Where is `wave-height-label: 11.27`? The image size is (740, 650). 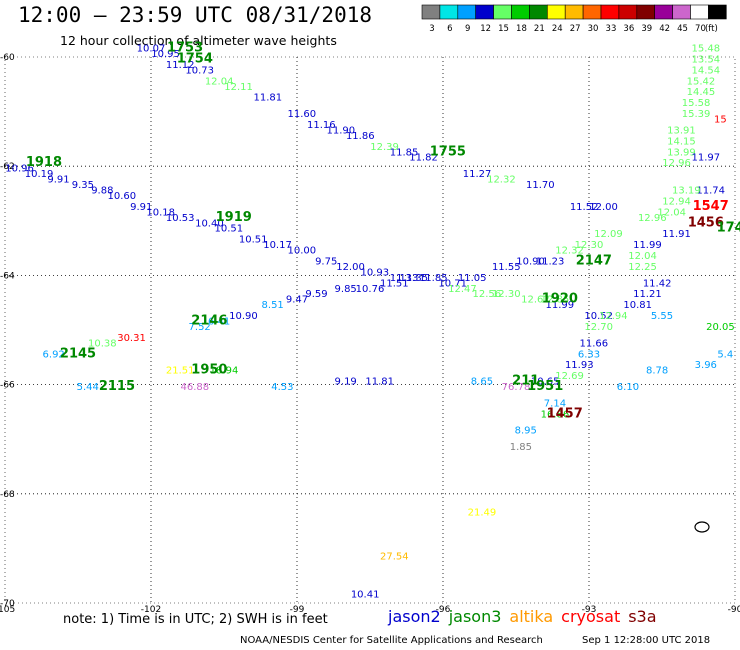
wave-height-label: 11.27 is located at coordinates (477, 174).